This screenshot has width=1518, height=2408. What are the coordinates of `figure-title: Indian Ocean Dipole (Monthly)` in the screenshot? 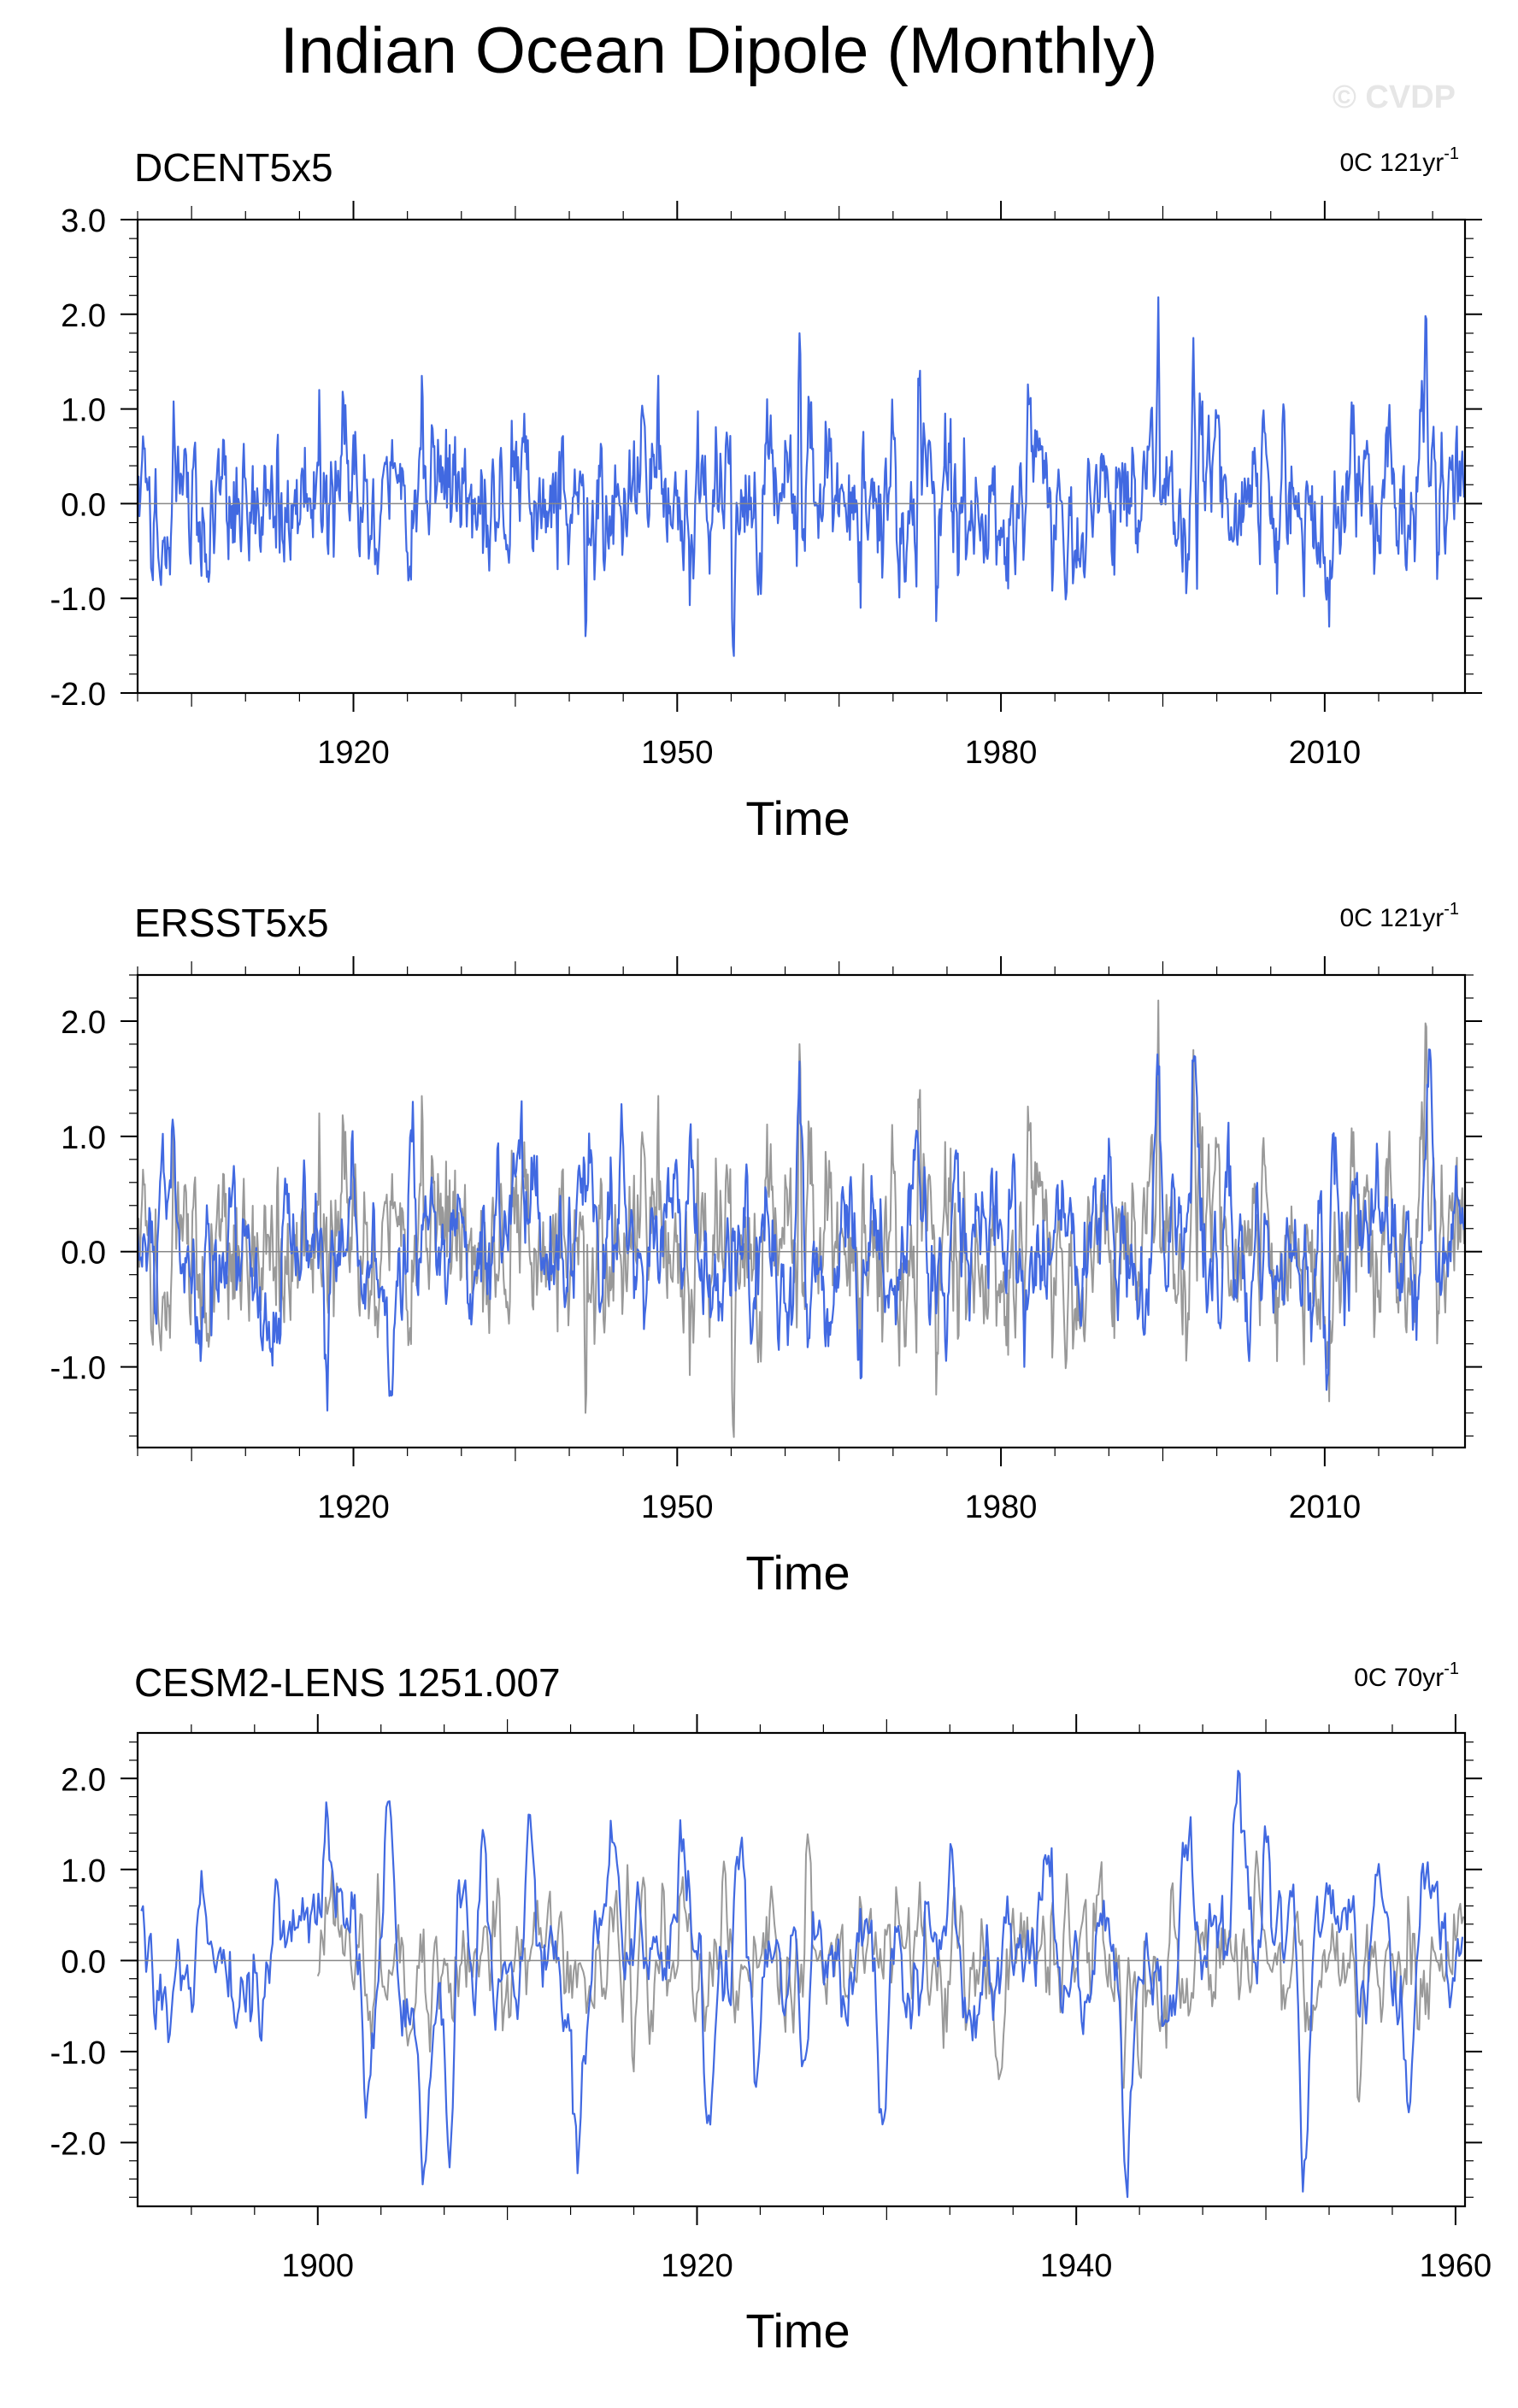 It's located at (719, 51).